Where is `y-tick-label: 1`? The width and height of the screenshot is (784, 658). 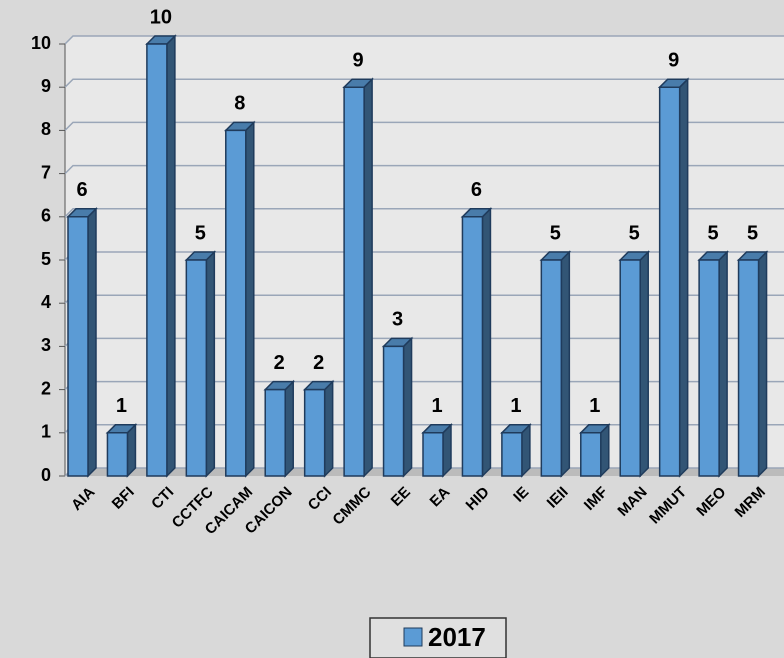 y-tick-label: 1 is located at coordinates (46, 432).